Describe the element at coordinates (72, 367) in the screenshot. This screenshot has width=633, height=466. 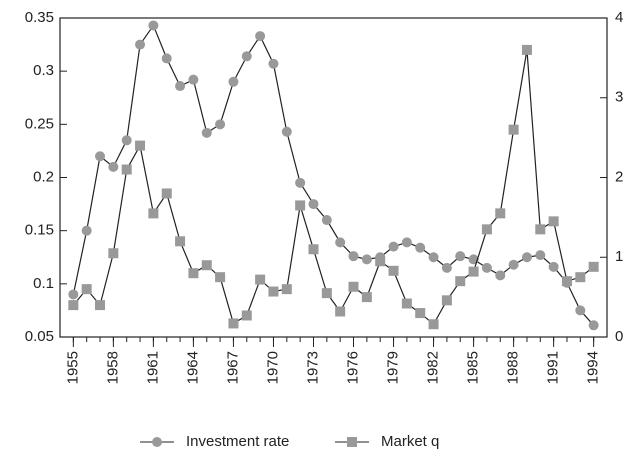
I see `x-tick-label: 1955` at that location.